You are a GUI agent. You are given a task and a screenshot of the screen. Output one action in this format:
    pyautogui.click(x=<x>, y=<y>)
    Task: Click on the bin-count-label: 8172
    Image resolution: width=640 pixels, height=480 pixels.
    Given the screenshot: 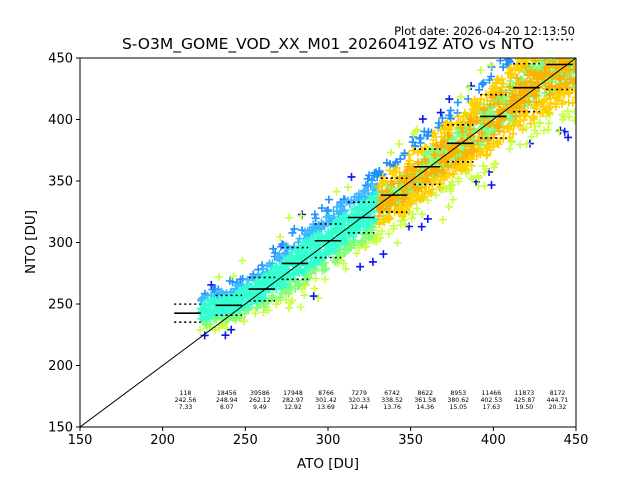 What is the action you would take?
    pyautogui.click(x=558, y=393)
    